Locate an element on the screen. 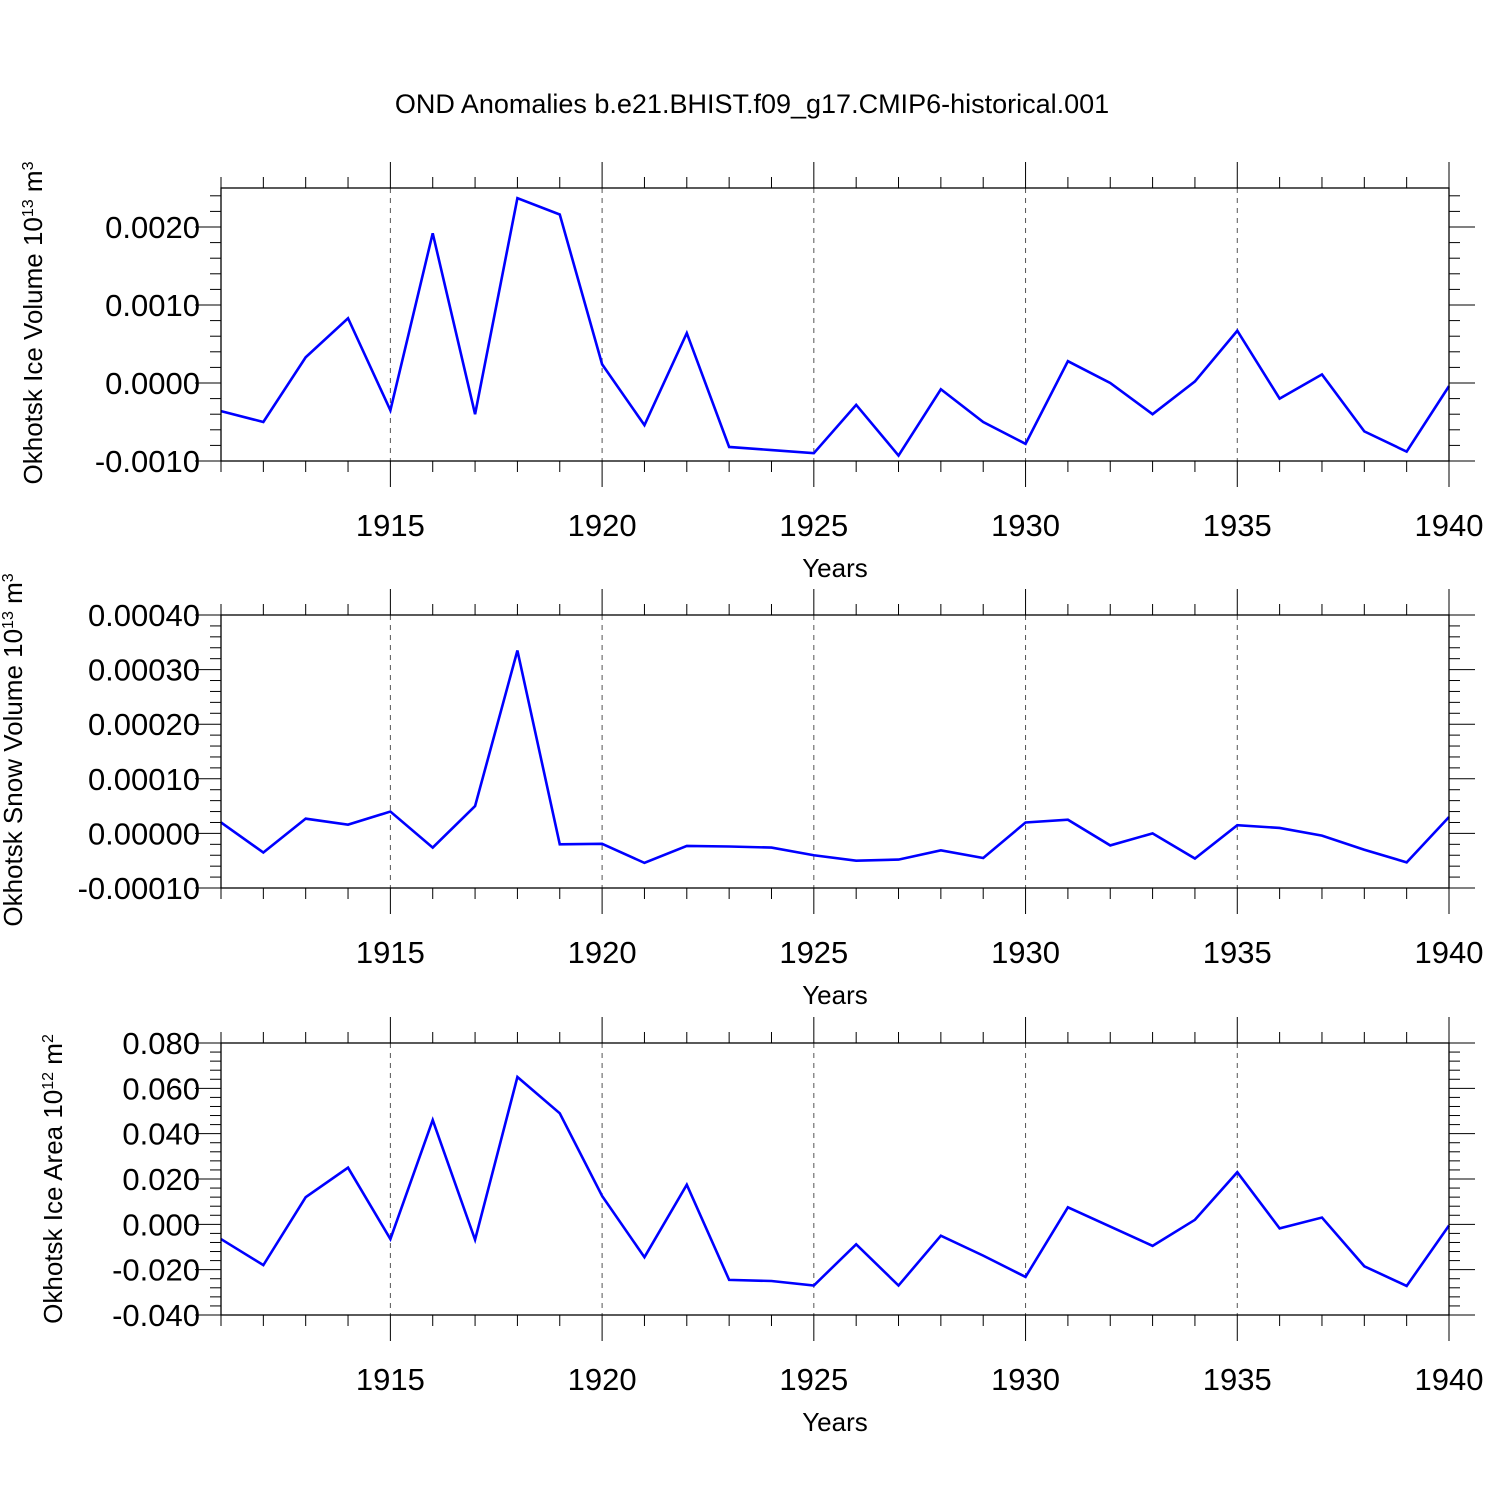  y-tick-label: 0.00040 is located at coordinates (144, 615).